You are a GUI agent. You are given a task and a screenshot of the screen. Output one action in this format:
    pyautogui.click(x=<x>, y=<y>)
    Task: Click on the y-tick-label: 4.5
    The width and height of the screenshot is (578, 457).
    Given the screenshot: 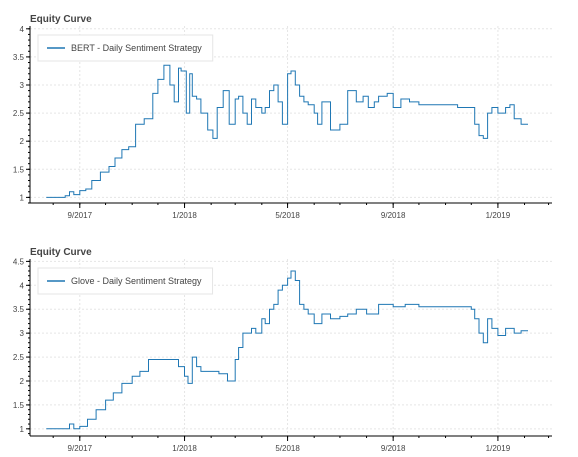 What is the action you would take?
    pyautogui.click(x=19, y=261)
    